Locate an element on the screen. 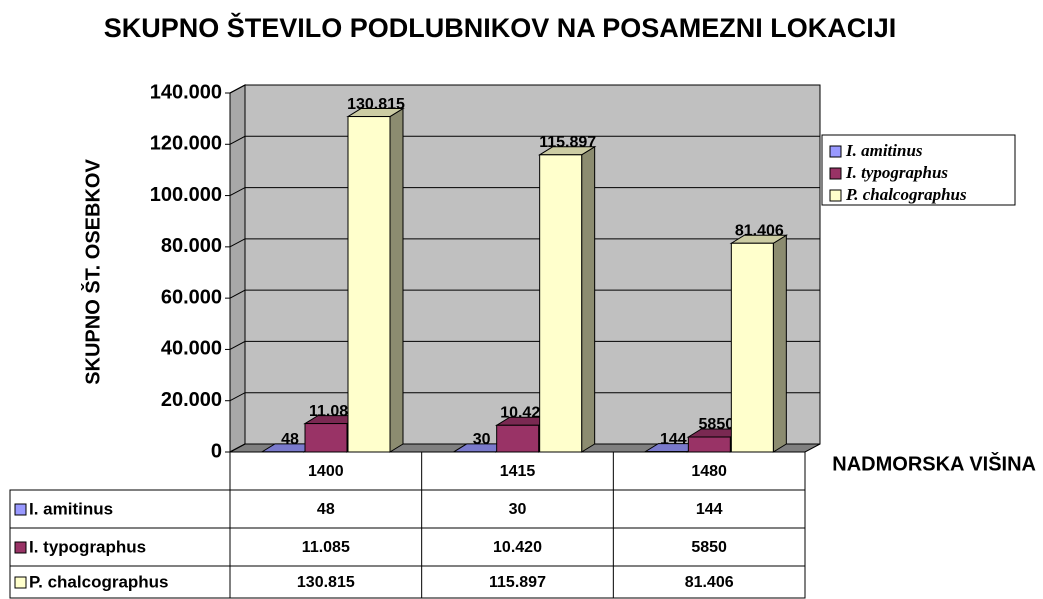 The height and width of the screenshot is (599, 1043). data-label: 11.085 is located at coordinates (333, 411).